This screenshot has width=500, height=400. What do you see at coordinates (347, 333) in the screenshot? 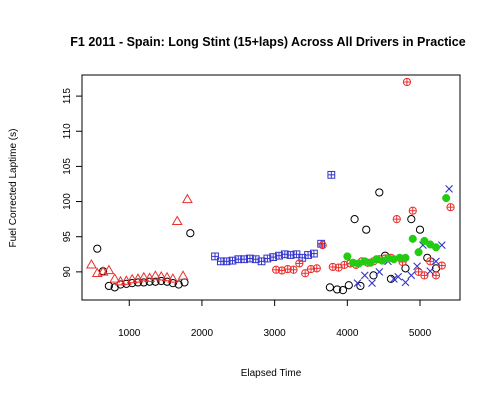
I see `x-tick-label: 4000` at bounding box center [347, 333].